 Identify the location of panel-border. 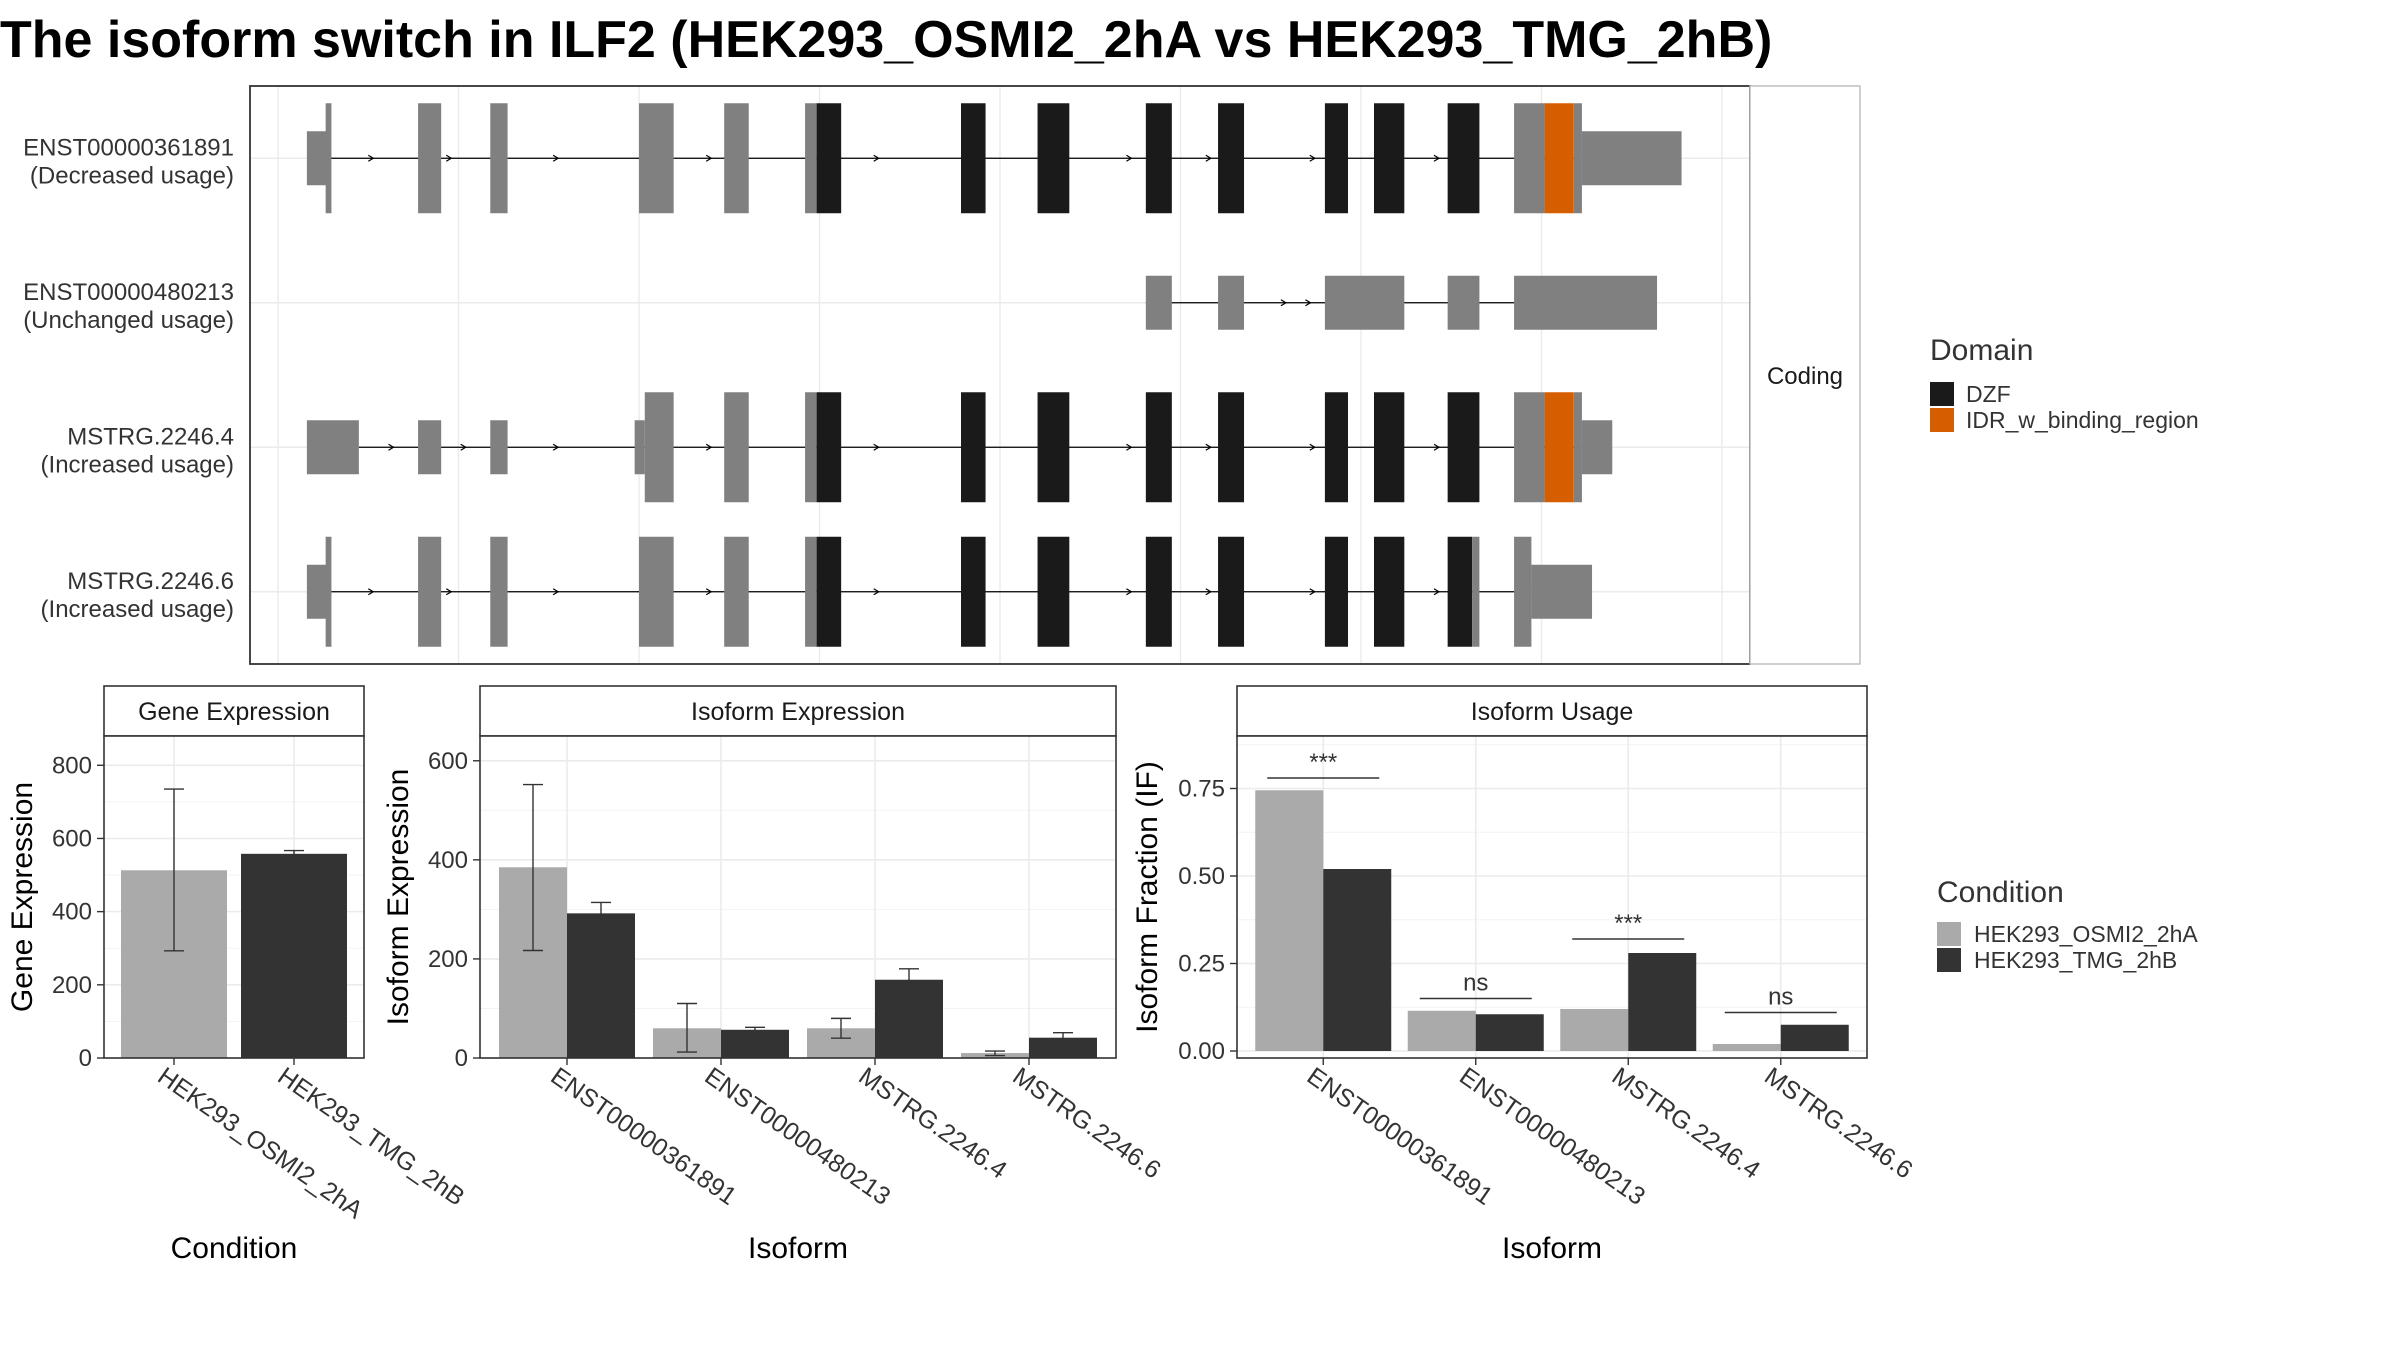
(234, 897).